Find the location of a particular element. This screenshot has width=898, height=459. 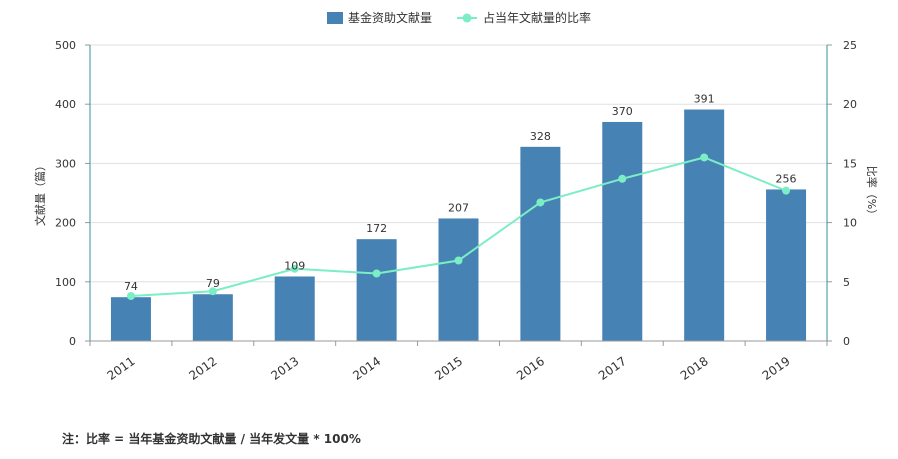

left-axis-title: 文献量（篇） is located at coordinates (40, 193).